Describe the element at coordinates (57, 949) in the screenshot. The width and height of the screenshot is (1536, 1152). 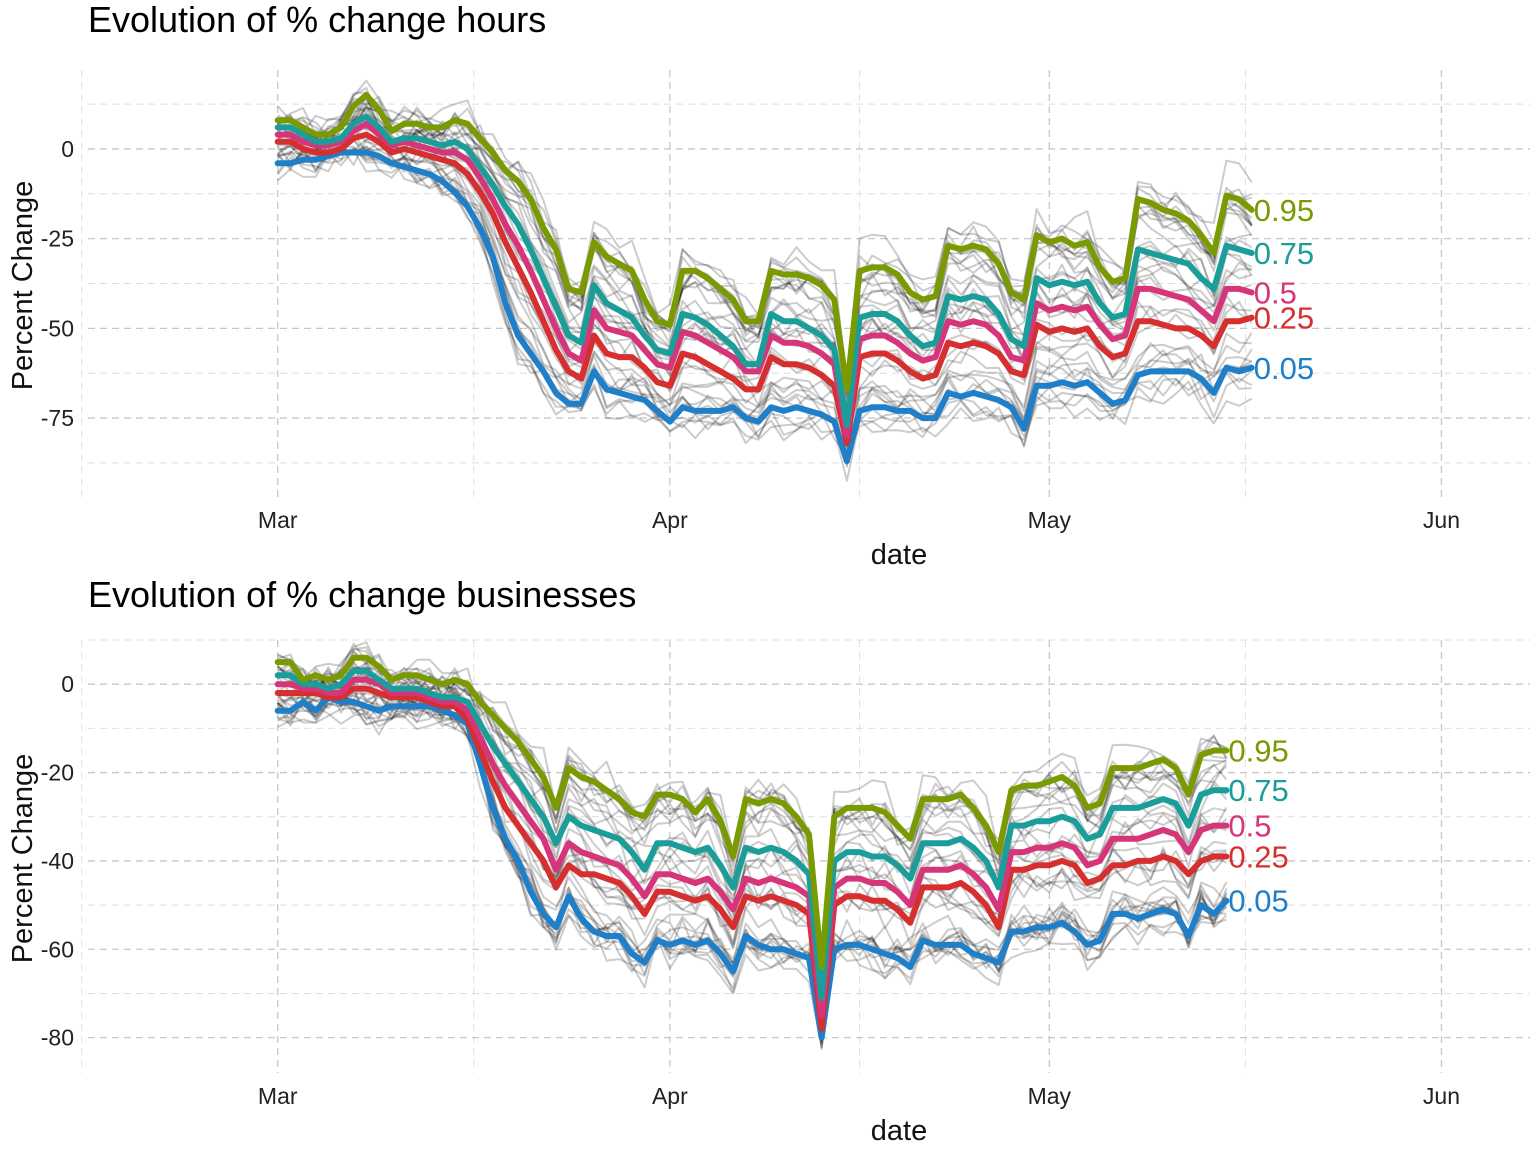
I see `y-tick-label: -60` at that location.